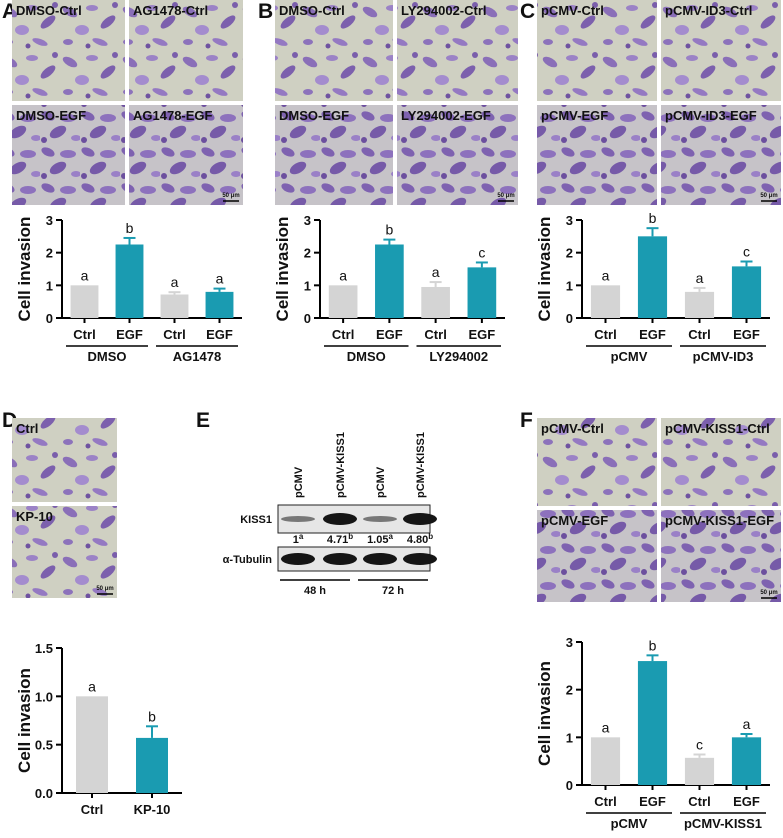  Describe the element at coordinates (719, 520) in the screenshot. I see `image-caption: pCMV-KISS1-EGF` at that location.